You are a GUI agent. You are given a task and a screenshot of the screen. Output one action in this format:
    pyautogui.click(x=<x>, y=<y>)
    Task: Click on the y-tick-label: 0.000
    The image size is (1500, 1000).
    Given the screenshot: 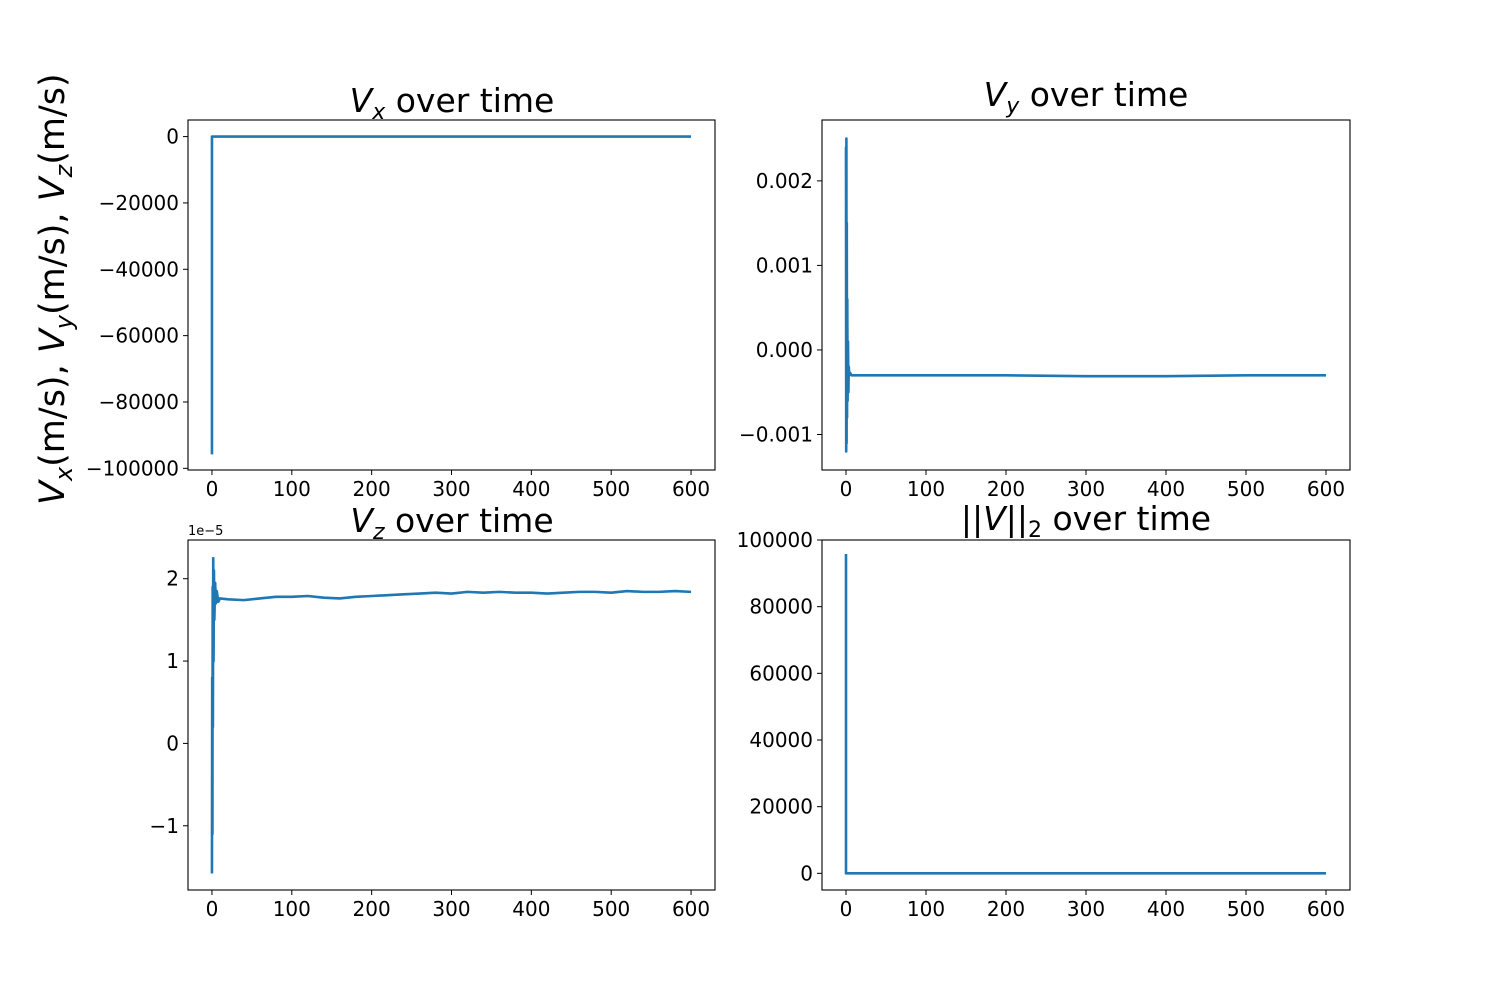 What is the action you would take?
    pyautogui.click(x=784, y=350)
    